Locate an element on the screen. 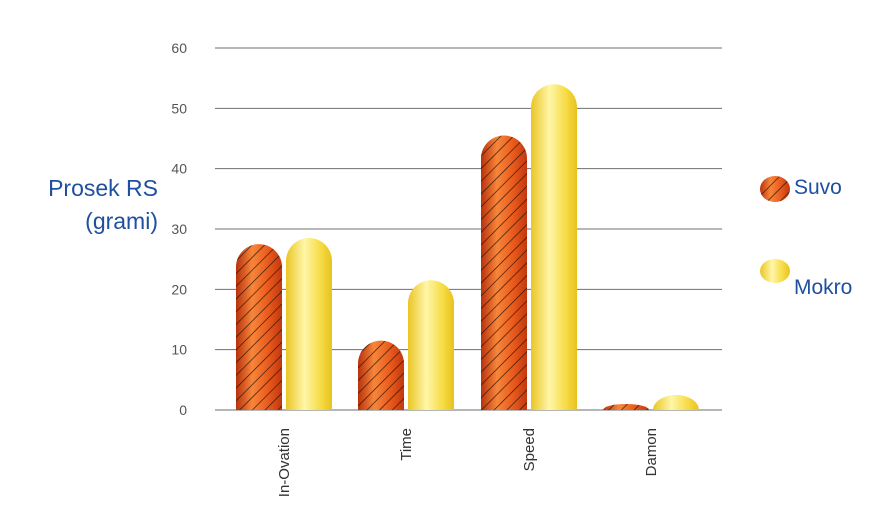 Image resolution: width=875 pixels, height=524 pixels. y-tick-label: 10 is located at coordinates (179, 350).